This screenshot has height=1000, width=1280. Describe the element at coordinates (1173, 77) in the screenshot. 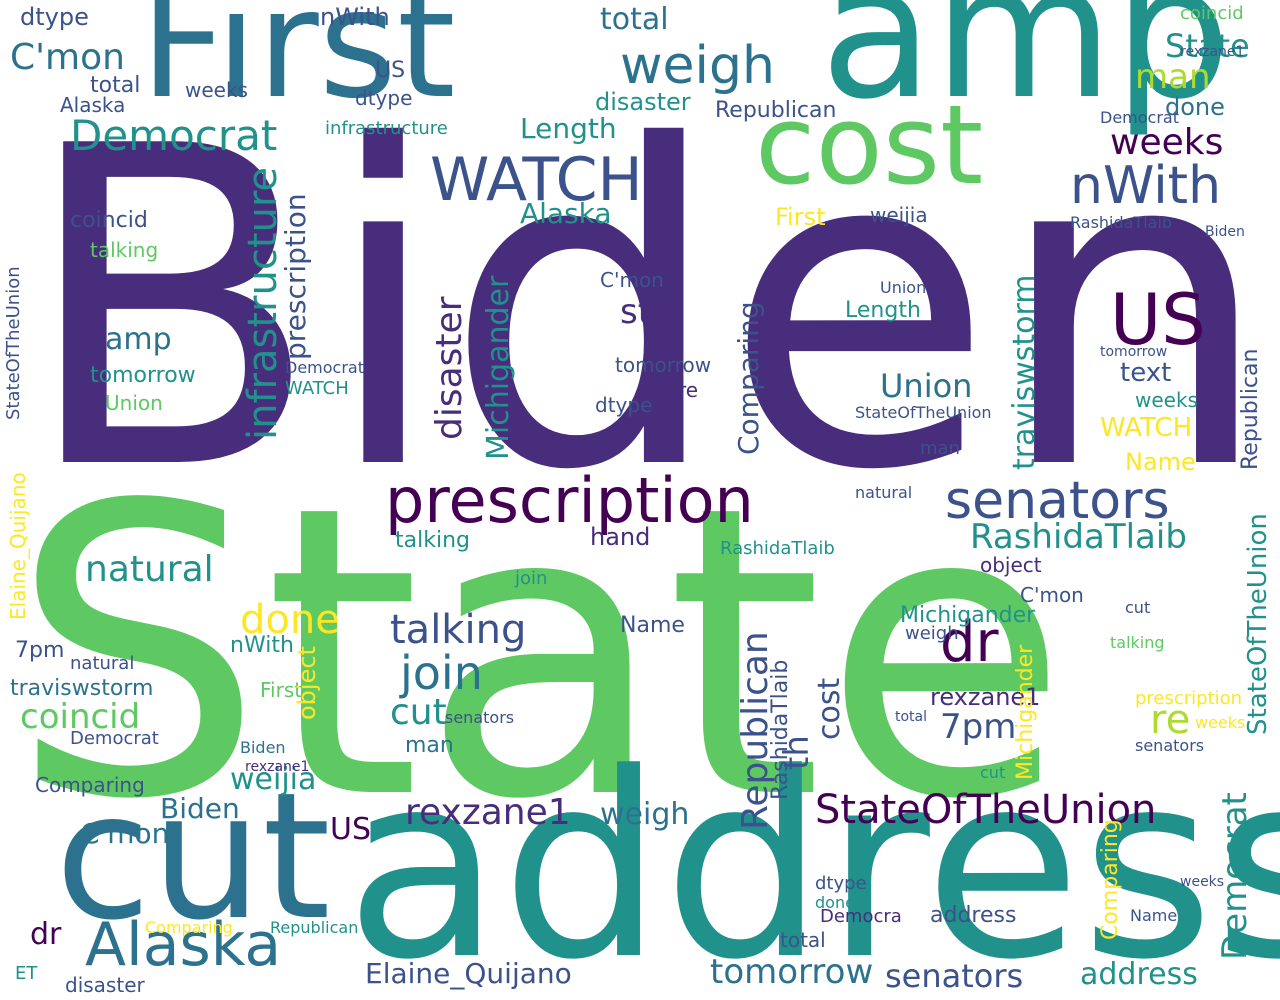

I see `word-man: man` at that location.